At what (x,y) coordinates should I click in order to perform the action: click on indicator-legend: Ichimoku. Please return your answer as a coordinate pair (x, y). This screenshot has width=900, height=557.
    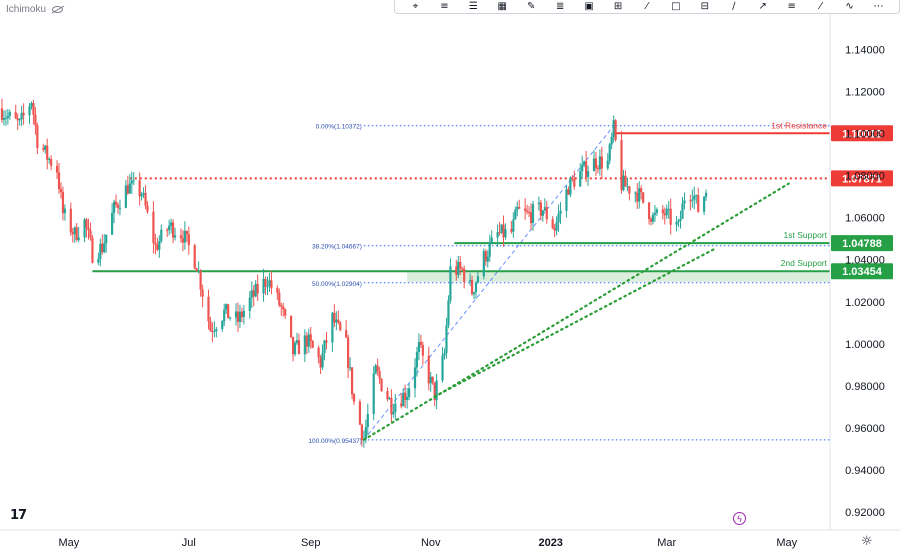
    Looking at the image, I should click on (35, 9).